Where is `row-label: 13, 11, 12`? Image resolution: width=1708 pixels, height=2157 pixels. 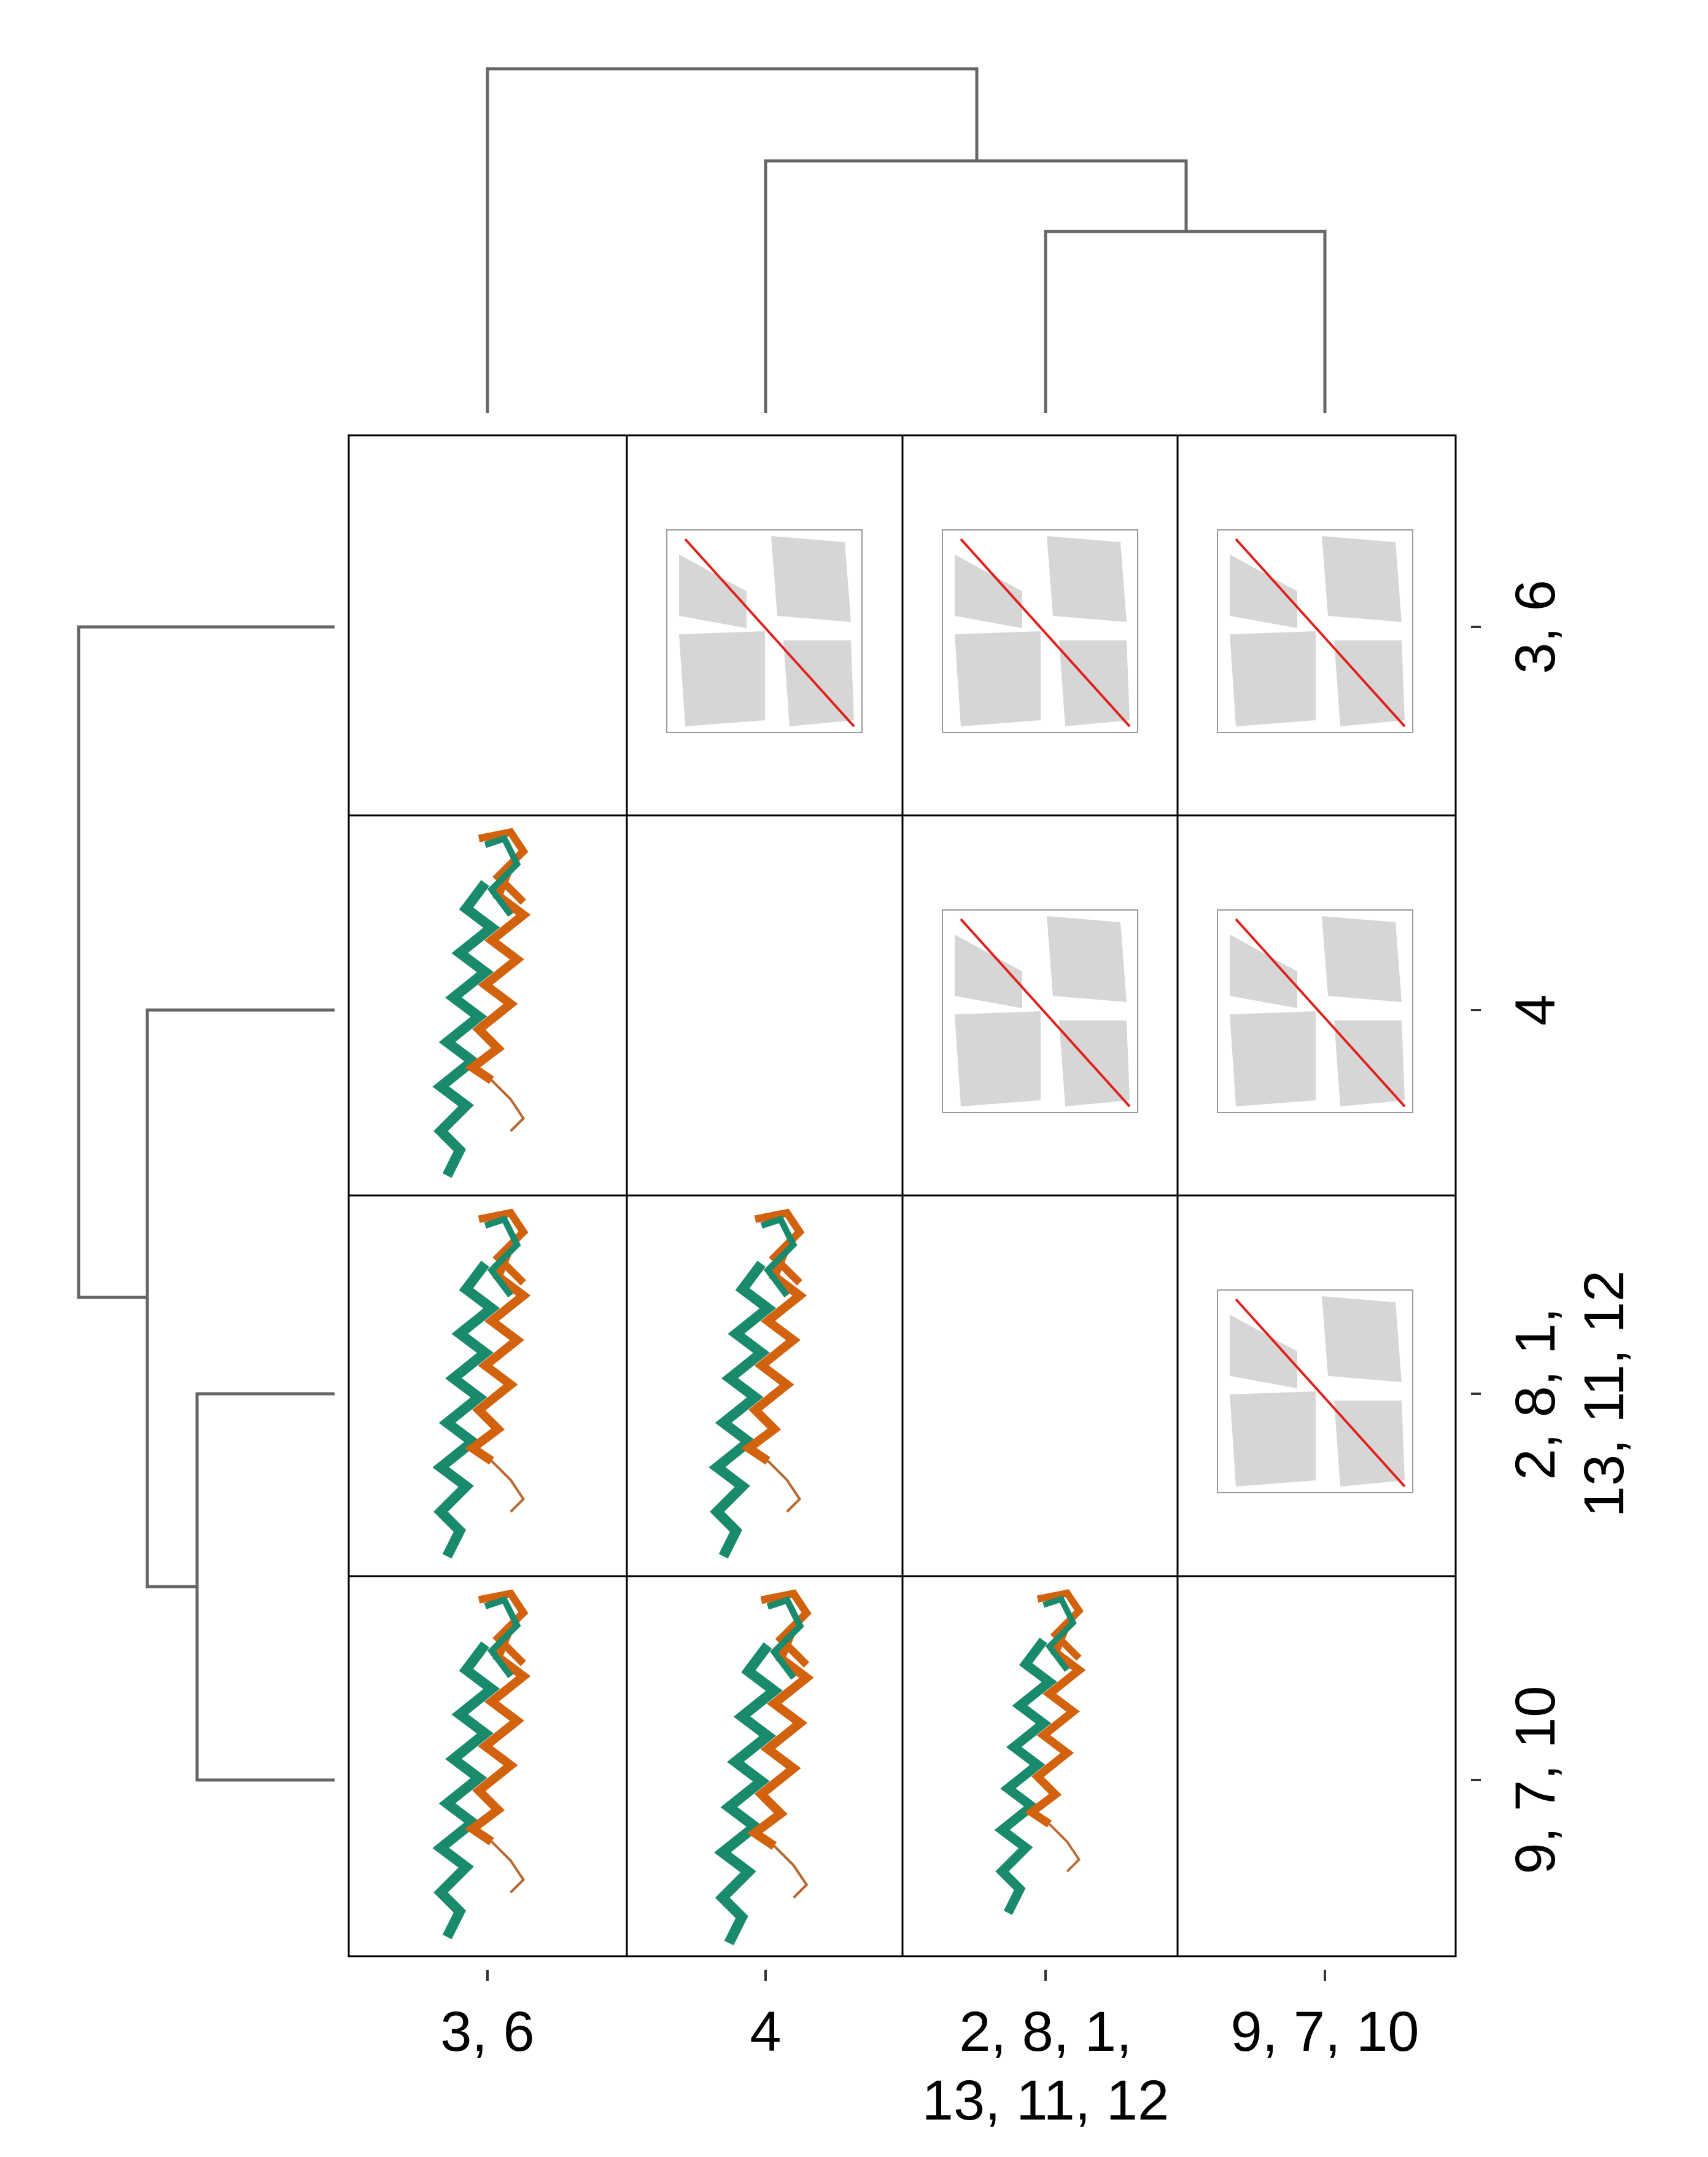
row-label: 13, 11, 12 is located at coordinates (1604, 1394).